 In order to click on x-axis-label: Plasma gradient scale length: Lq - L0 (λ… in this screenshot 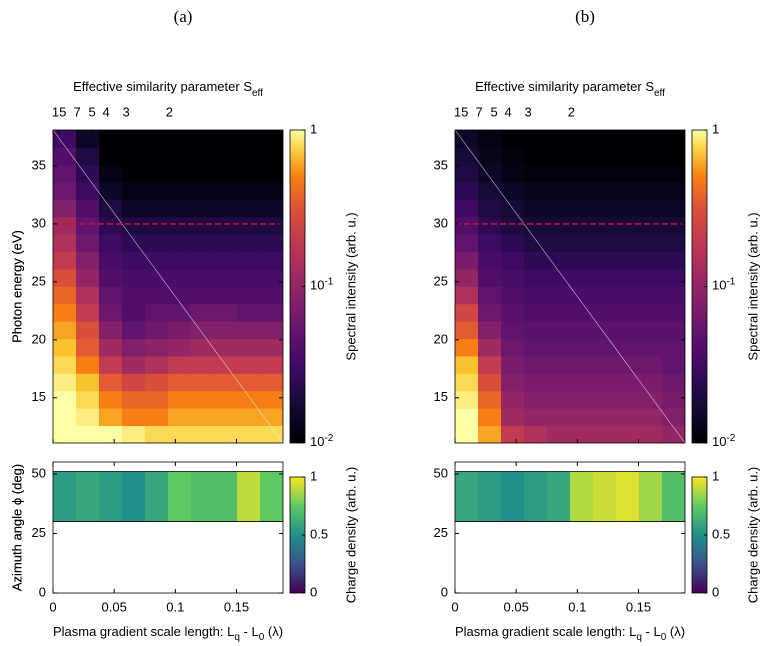, I will do `click(168, 633)`.